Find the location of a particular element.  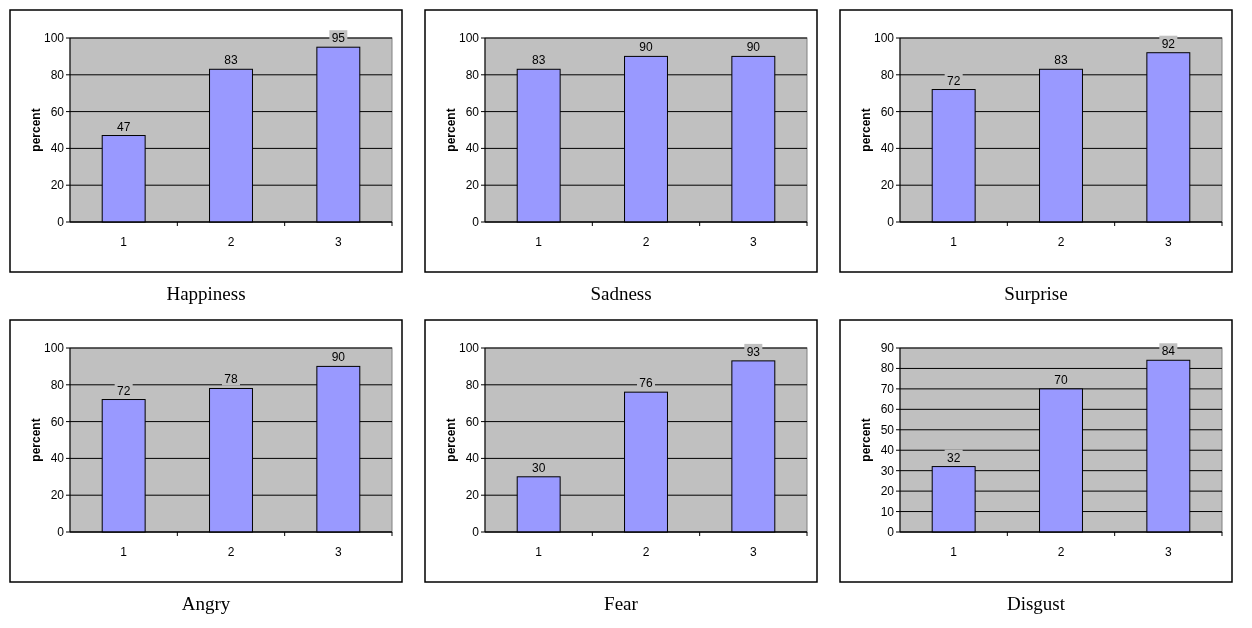

y-tick-label: 70 is located at coordinates (887, 388).